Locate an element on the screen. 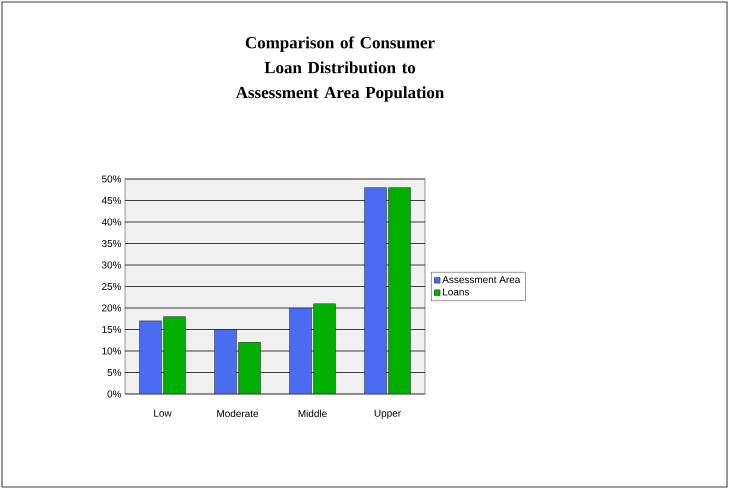  y-tick-label: 35% is located at coordinates (112, 244).